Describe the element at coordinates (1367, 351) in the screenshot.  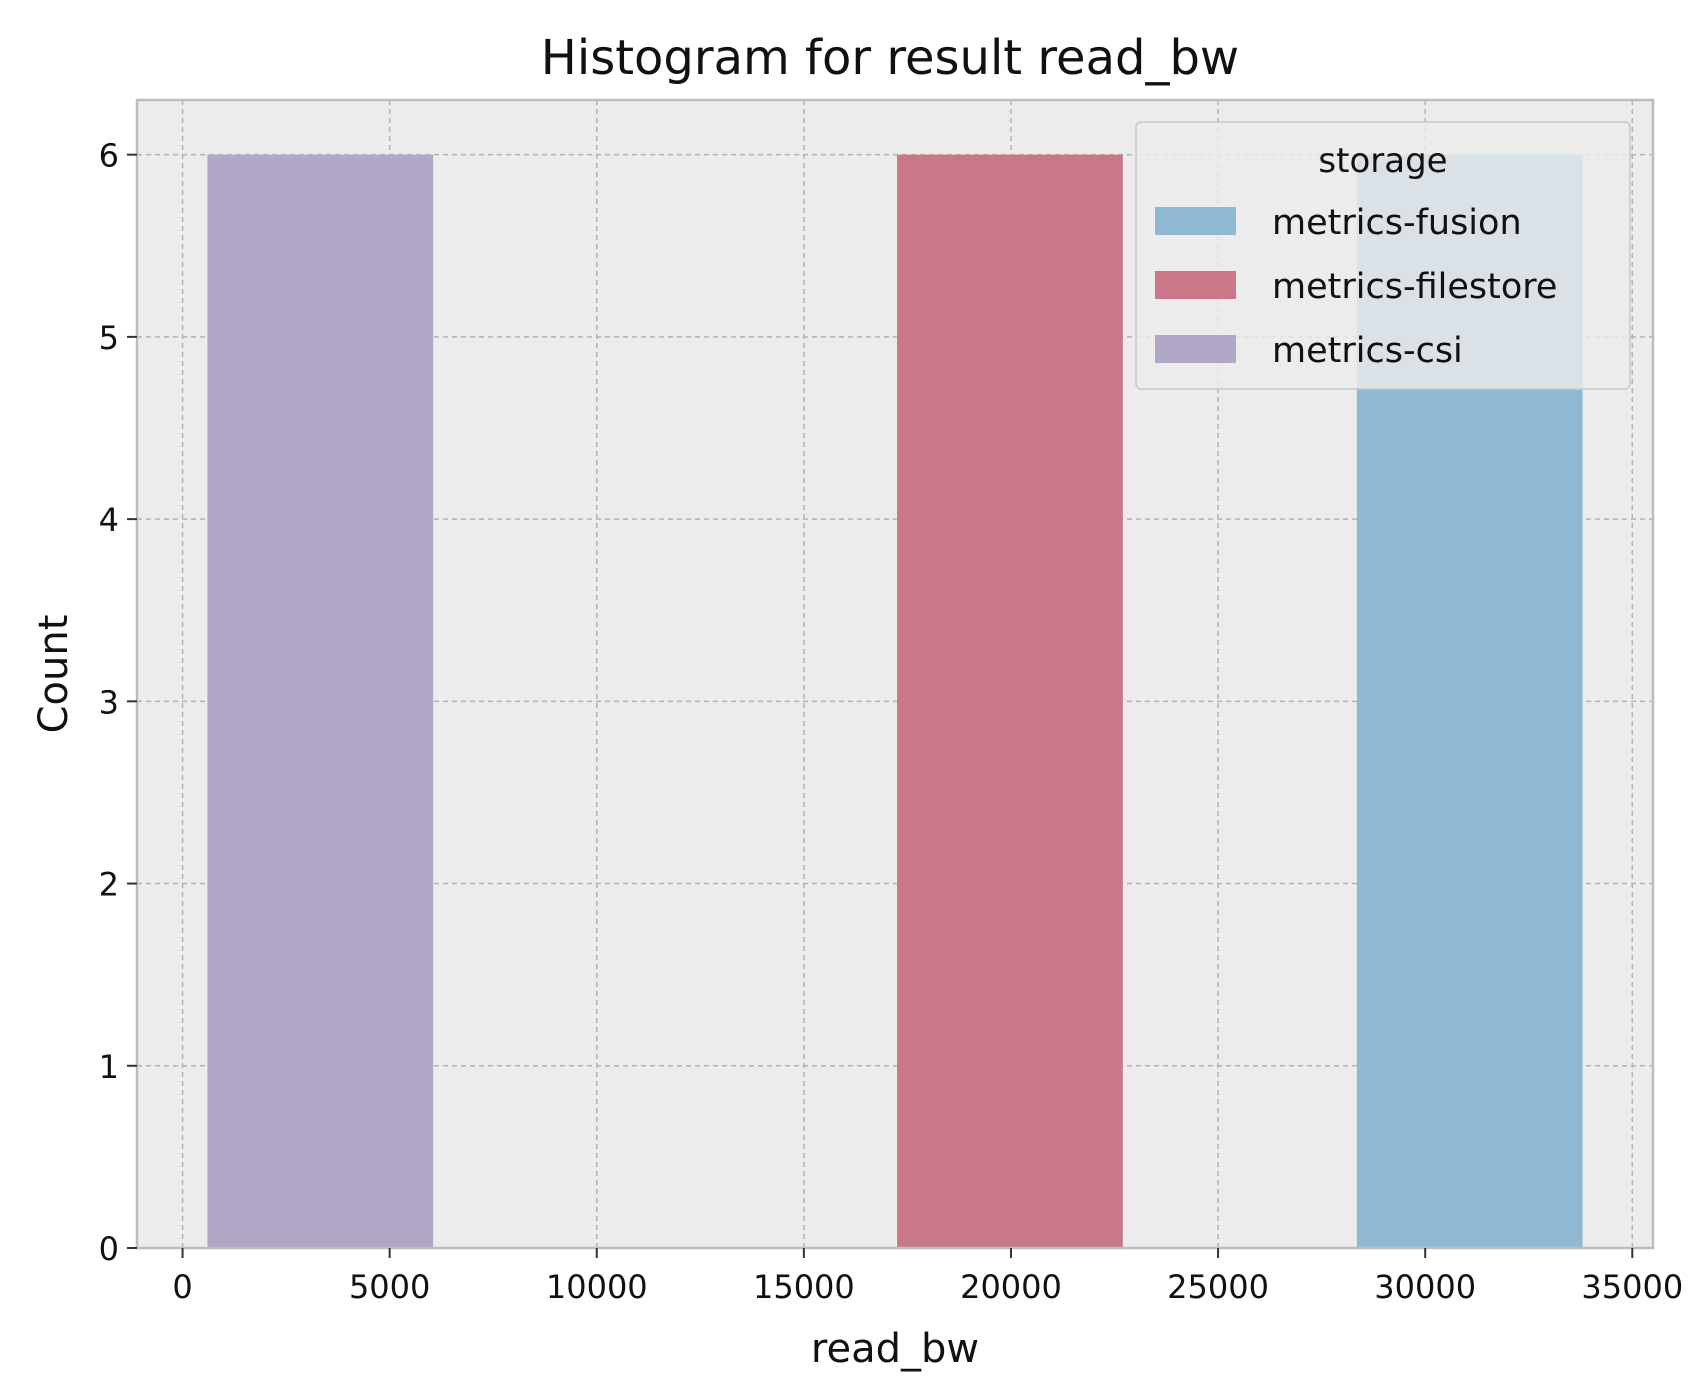
I see `legend-label: metrics-csi` at that location.